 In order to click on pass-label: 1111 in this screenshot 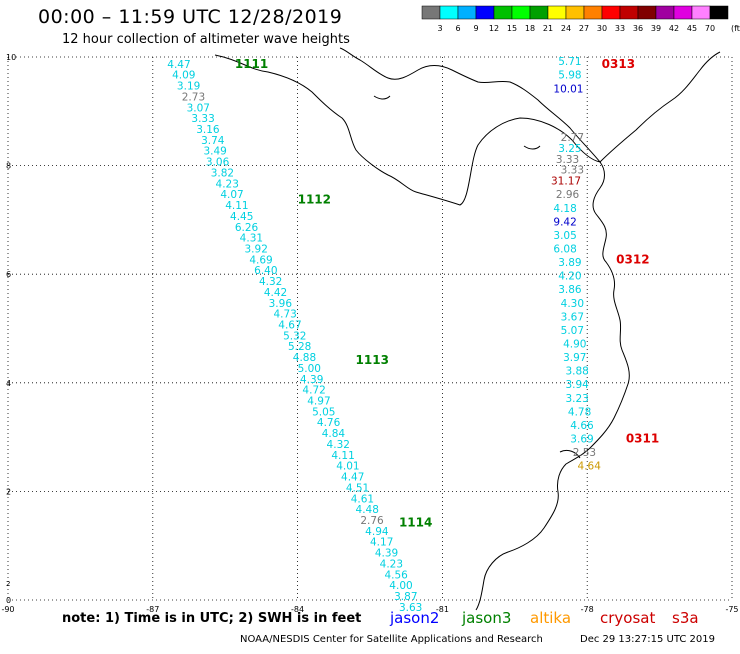, I will do `click(251, 64)`.